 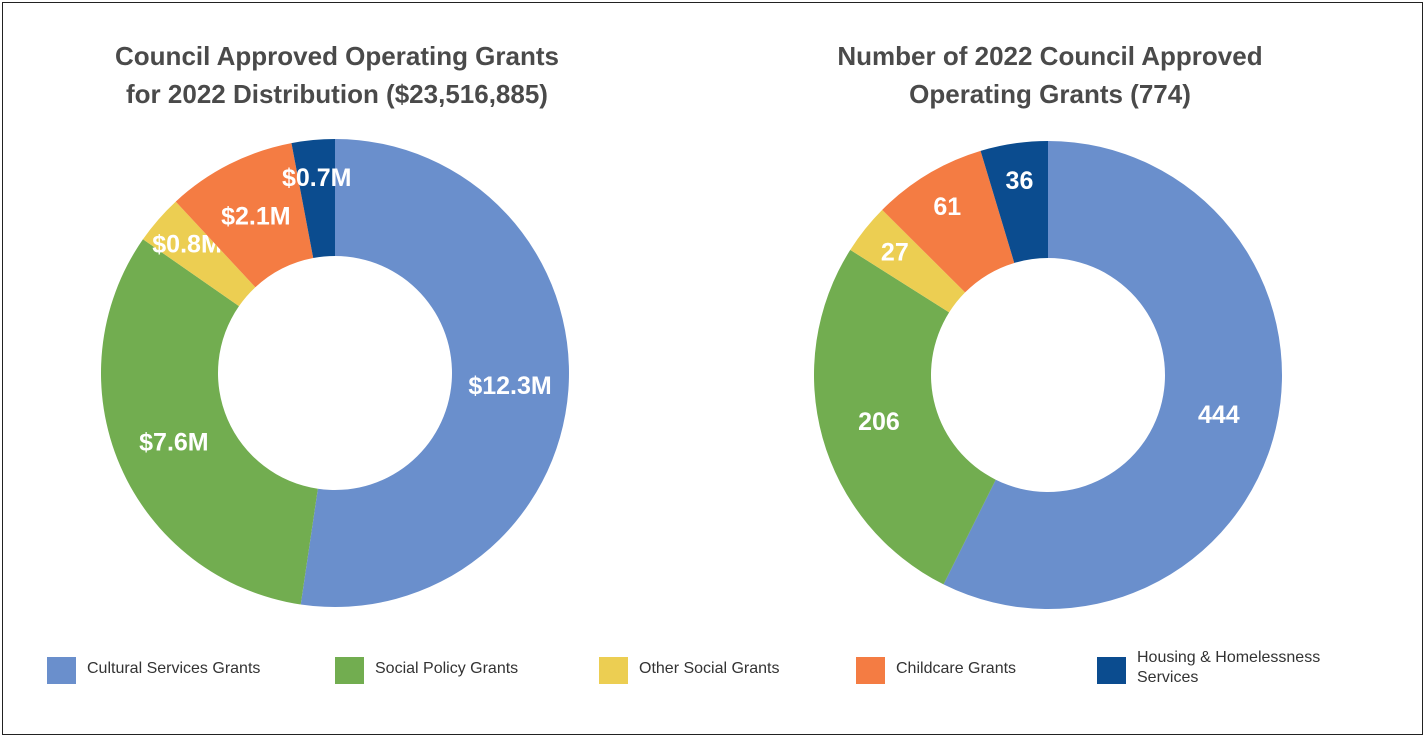 I want to click on slice-data-label: 27, so click(x=895, y=253).